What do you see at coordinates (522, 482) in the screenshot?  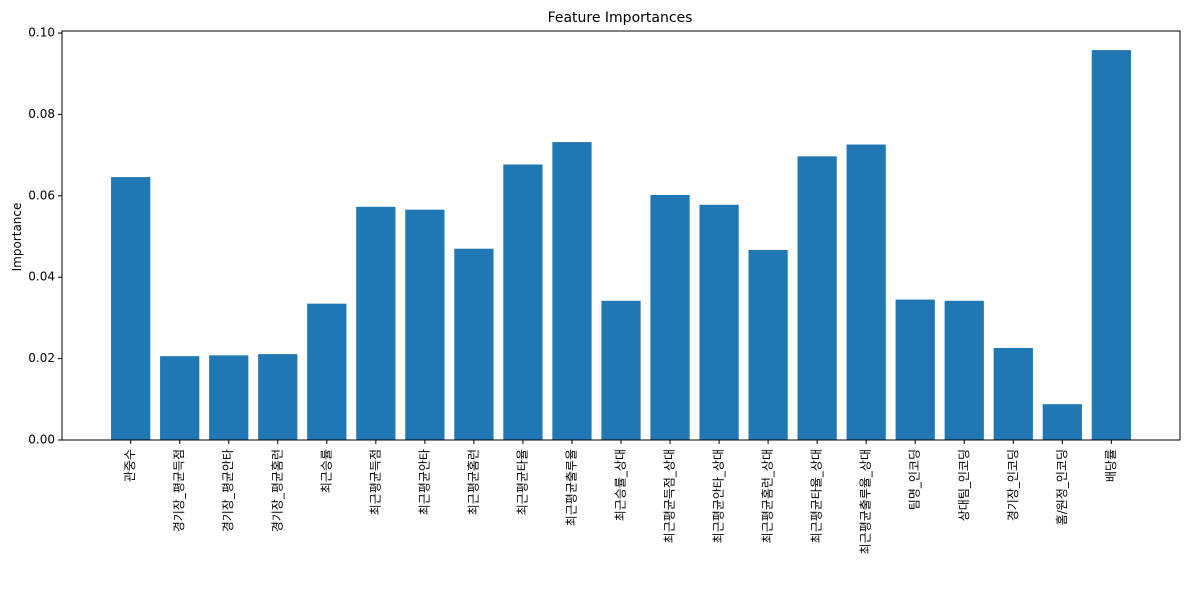 I see `x-tick-label: 최근평균타율` at bounding box center [522, 482].